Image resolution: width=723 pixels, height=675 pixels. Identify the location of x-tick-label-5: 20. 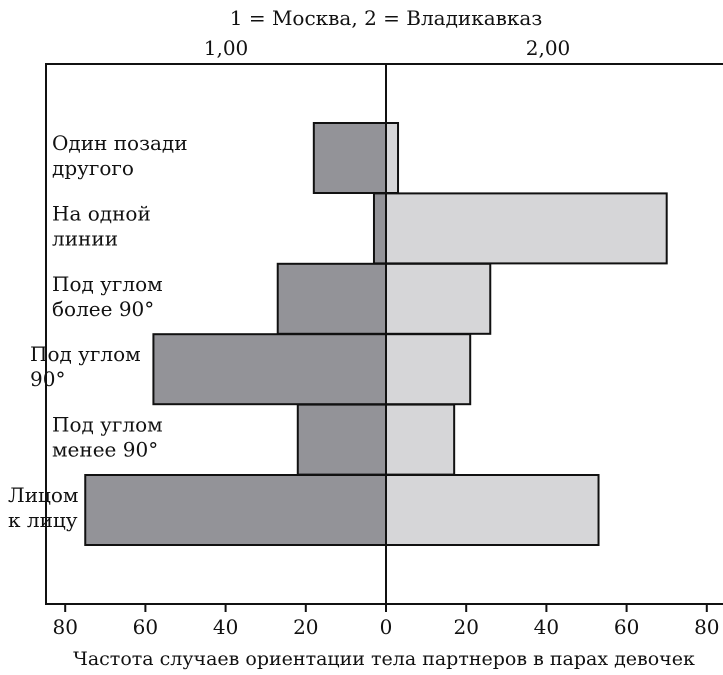
(465, 627).